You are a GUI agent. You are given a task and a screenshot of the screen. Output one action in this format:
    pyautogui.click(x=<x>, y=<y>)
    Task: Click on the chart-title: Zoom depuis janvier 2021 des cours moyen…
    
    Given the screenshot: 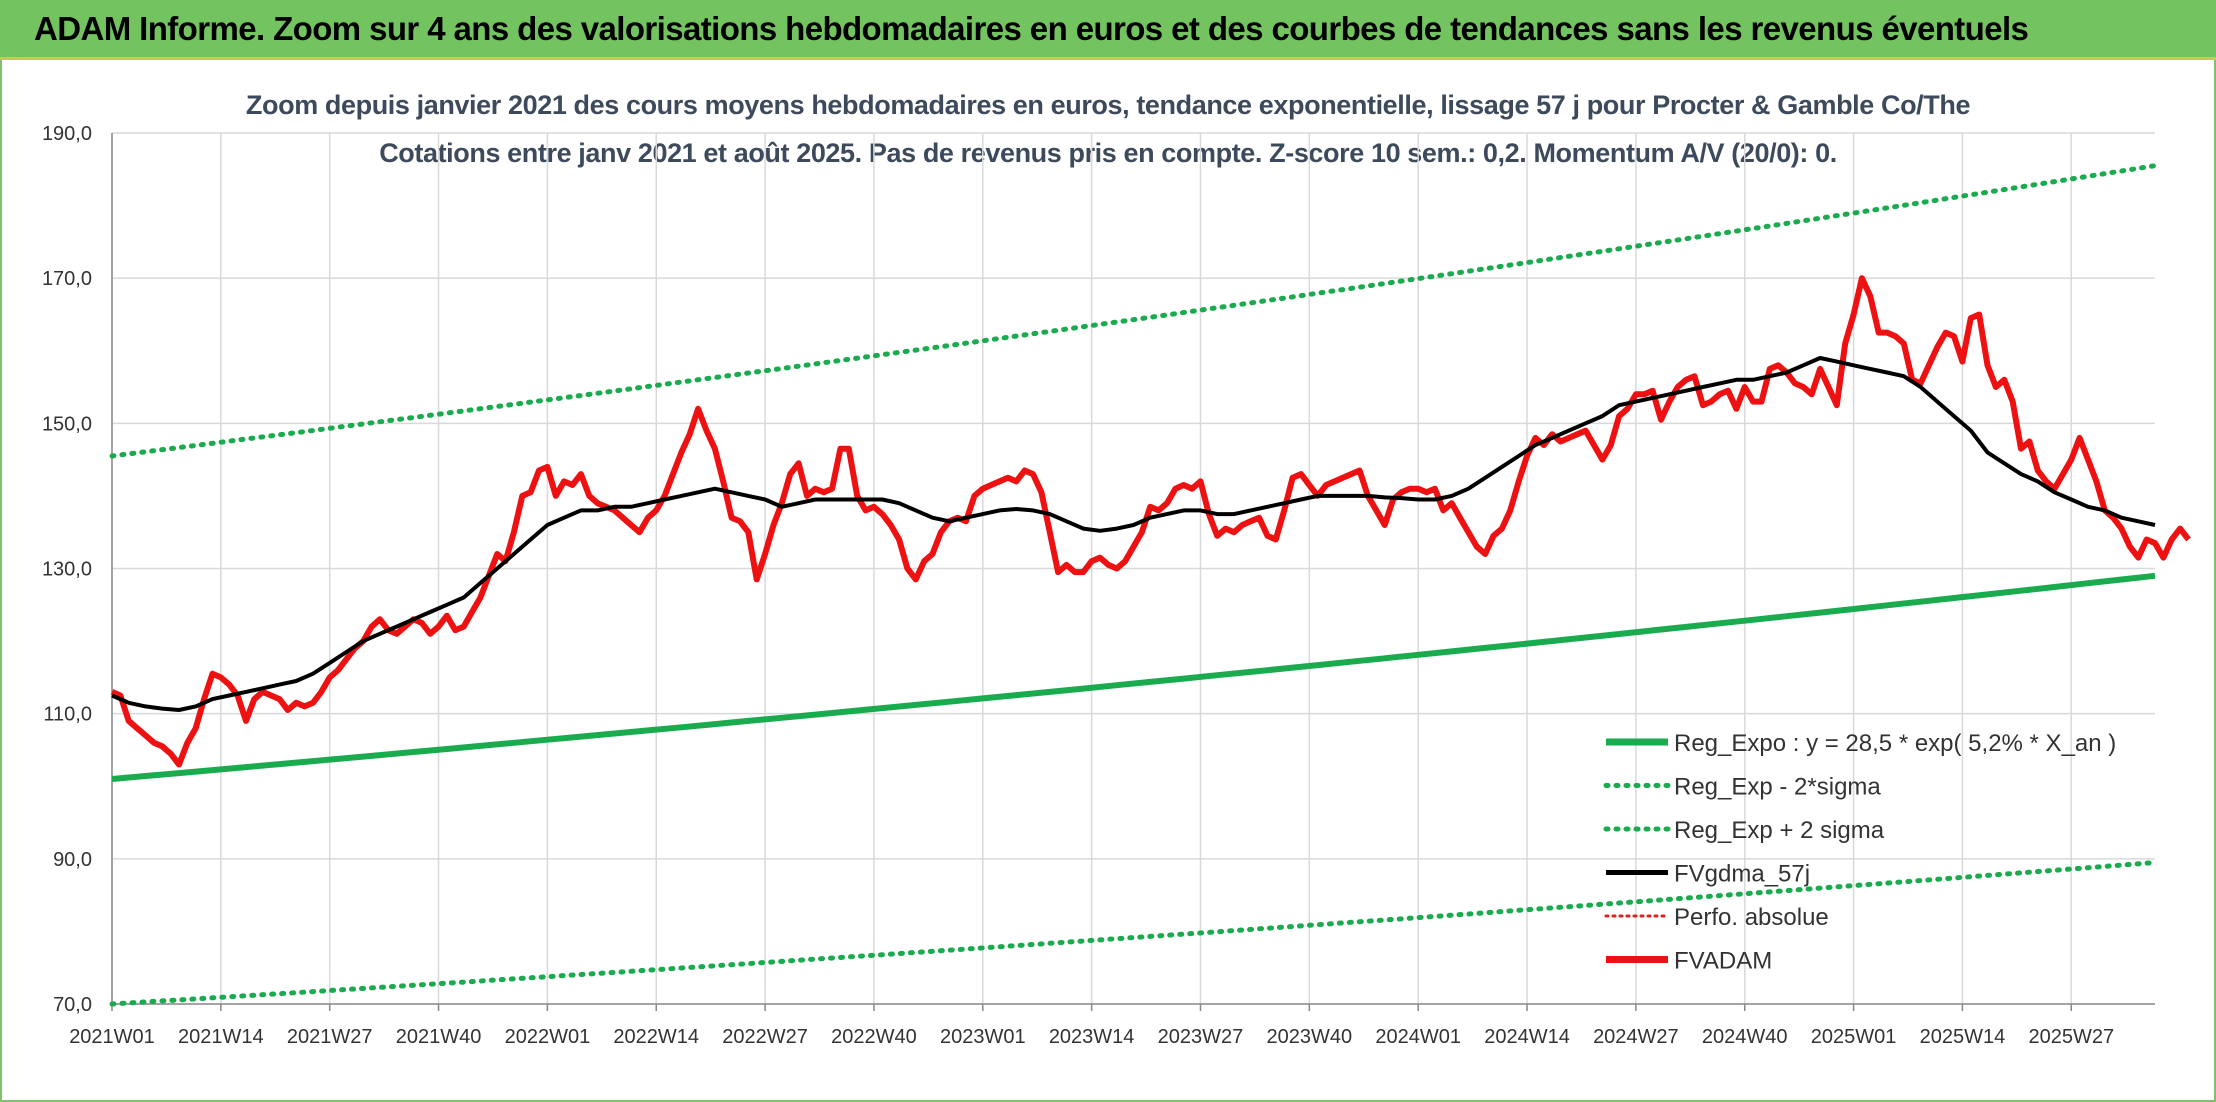 What is the action you would take?
    pyautogui.click(x=1108, y=105)
    